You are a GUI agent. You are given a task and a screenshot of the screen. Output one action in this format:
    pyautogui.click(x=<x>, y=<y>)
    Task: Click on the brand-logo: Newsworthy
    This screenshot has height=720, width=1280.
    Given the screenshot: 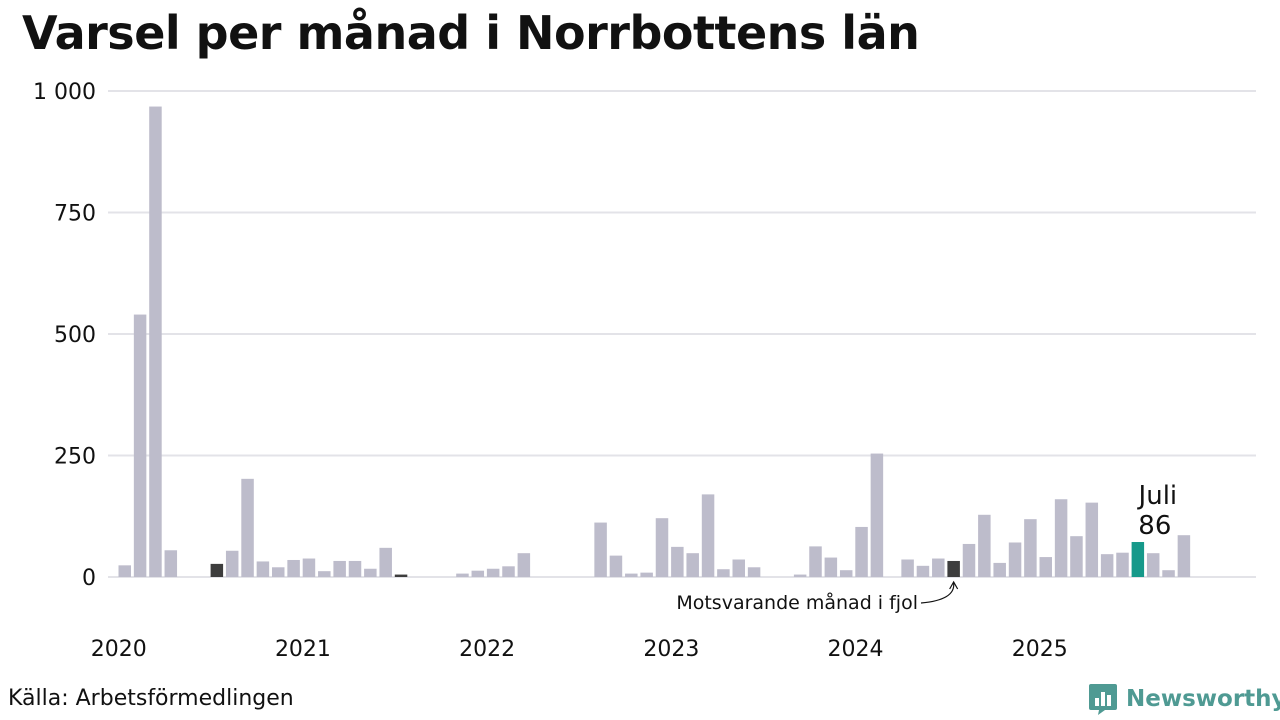 What is the action you would take?
    pyautogui.click(x=1184, y=699)
    